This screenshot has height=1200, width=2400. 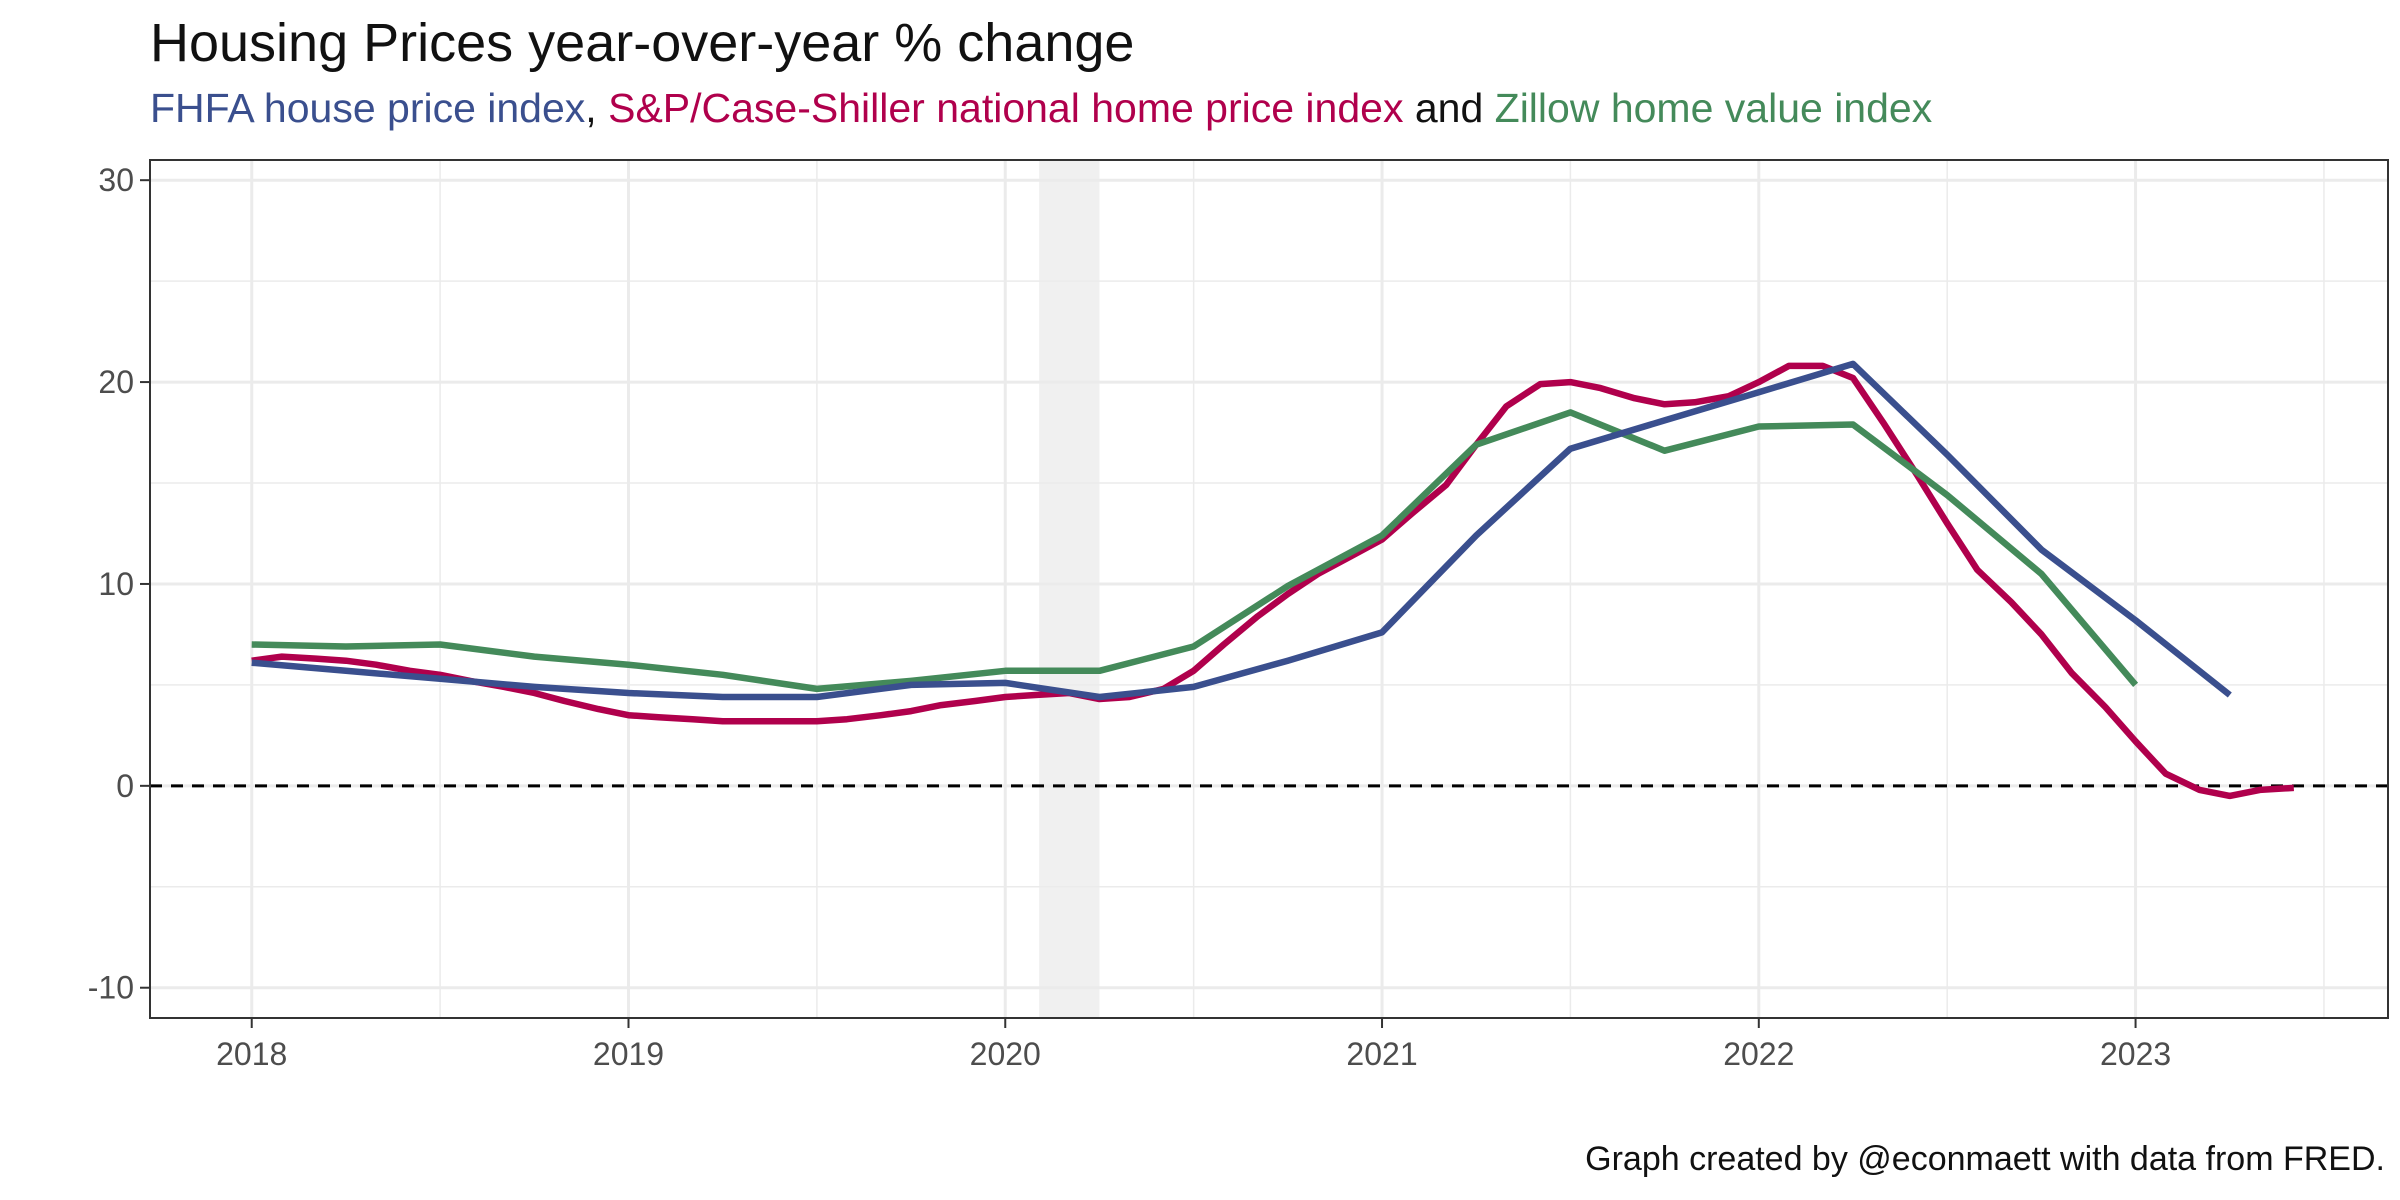 I want to click on x-tick-label: 2018, so click(x=251, y=1054).